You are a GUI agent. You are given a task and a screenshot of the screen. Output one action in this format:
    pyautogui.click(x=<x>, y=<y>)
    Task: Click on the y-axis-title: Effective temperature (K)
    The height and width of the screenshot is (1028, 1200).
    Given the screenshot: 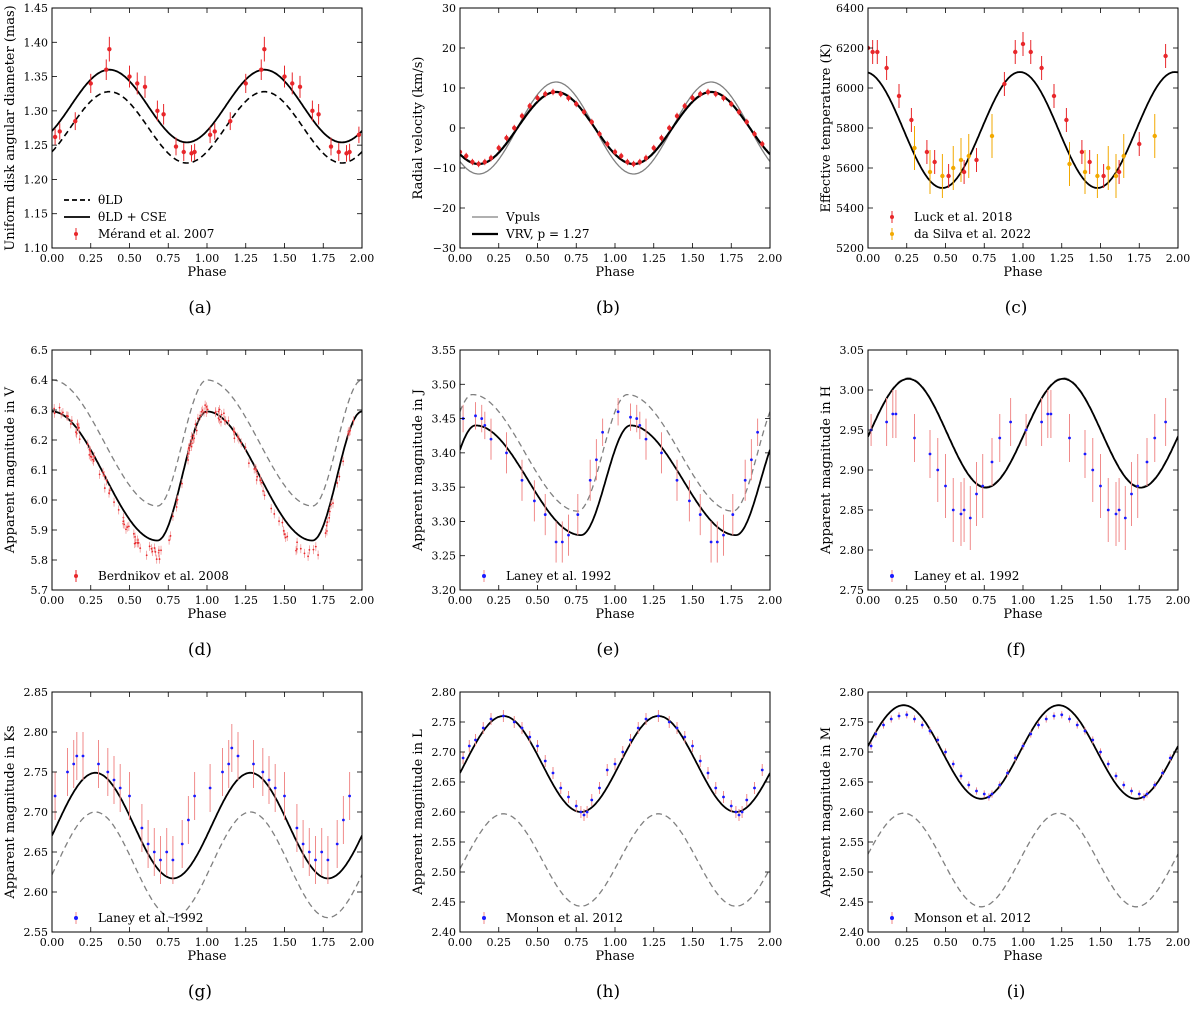 What is the action you would take?
    pyautogui.click(x=826, y=128)
    